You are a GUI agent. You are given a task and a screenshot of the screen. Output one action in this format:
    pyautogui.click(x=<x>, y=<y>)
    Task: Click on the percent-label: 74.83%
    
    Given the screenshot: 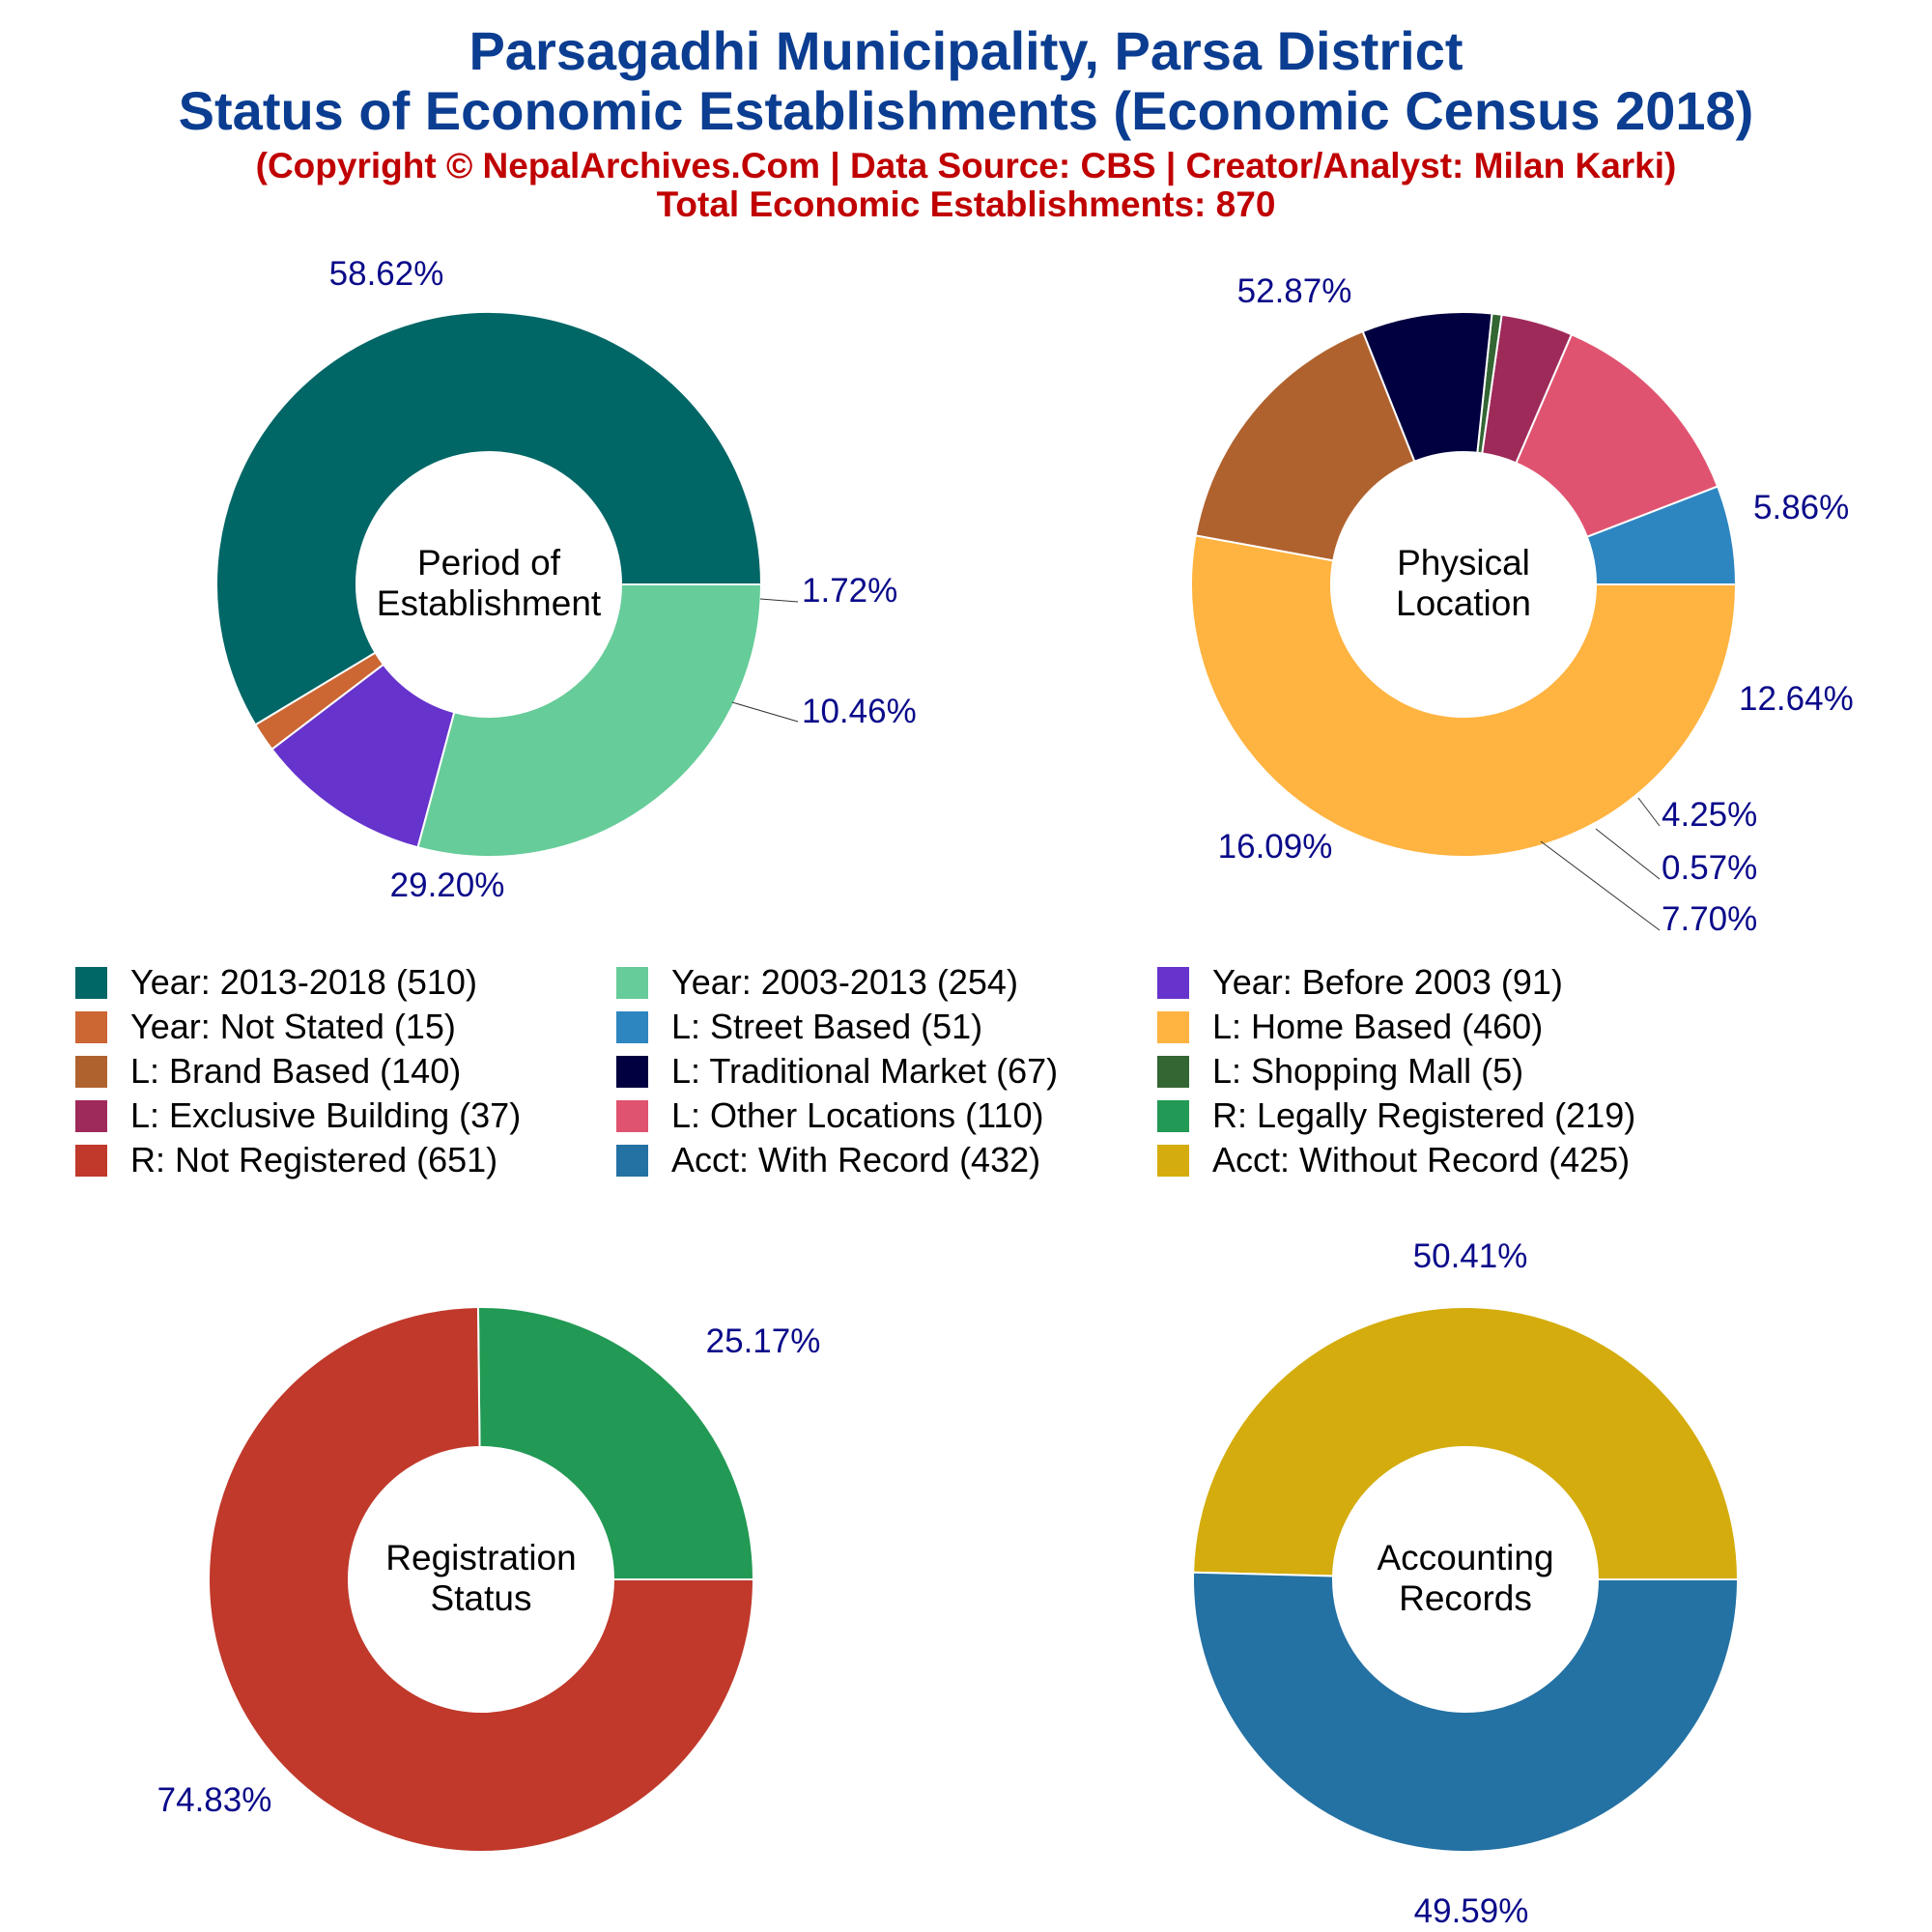 What is the action you would take?
    pyautogui.click(x=214, y=1800)
    